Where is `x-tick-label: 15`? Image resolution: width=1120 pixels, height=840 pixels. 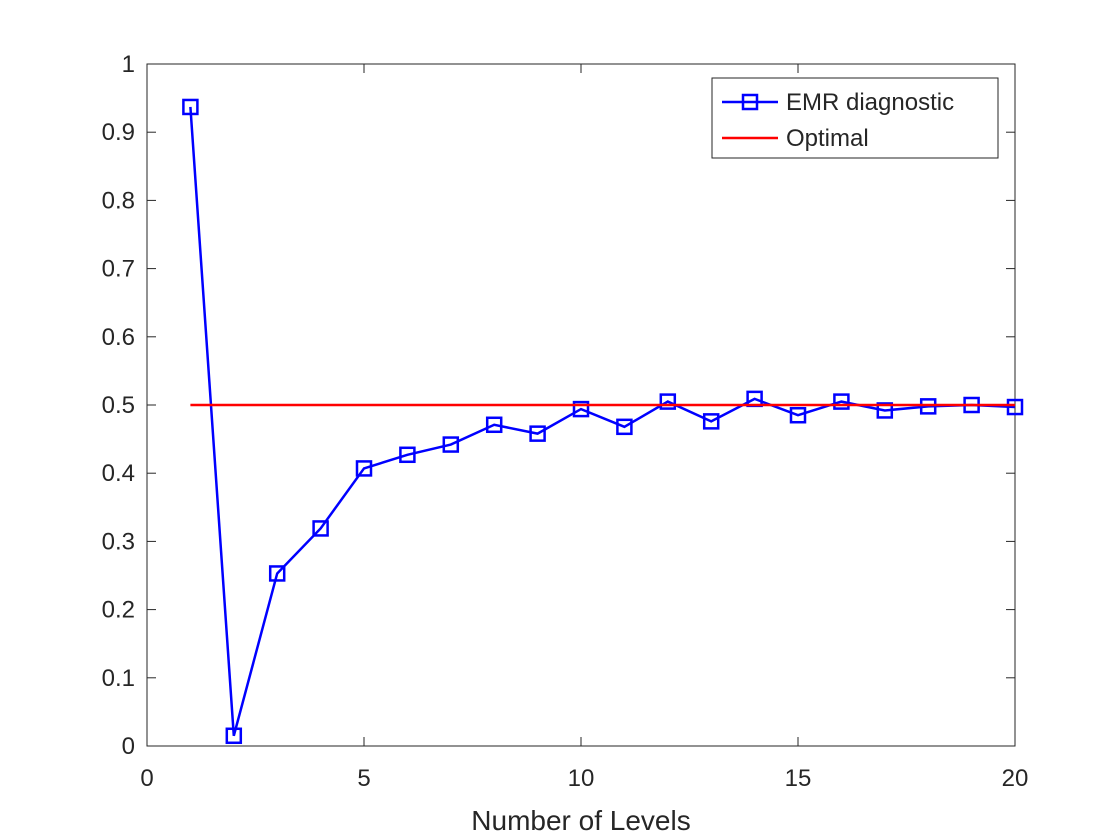
x-tick-label: 15 is located at coordinates (798, 778).